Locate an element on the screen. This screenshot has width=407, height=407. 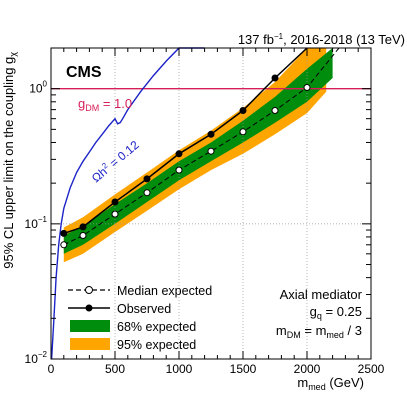
y-axis-title: 95% CL upper limit on the coupling gχ is located at coordinates (9, 160).